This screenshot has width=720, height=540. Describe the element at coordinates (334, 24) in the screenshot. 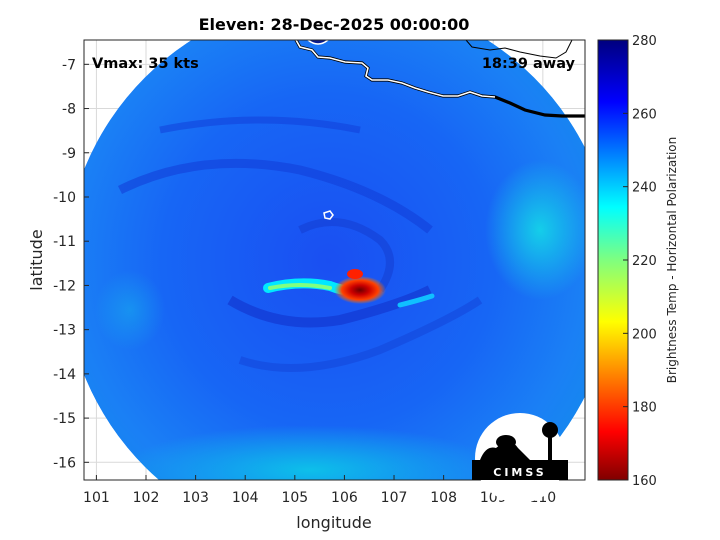

I see `figure-title: Eleven: 28-Dec-2025 00:00:00` at that location.